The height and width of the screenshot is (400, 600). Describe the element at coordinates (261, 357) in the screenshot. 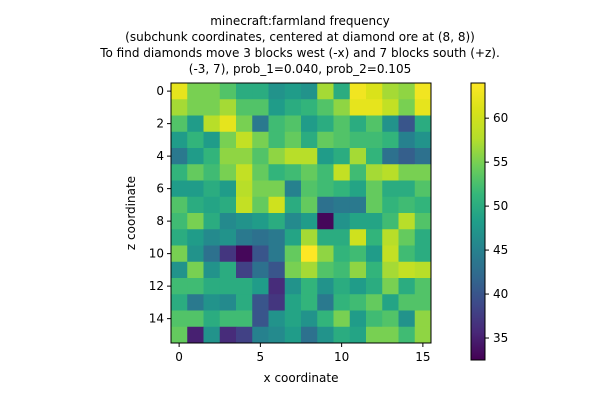

I see `x-tick-label: 5` at that location.